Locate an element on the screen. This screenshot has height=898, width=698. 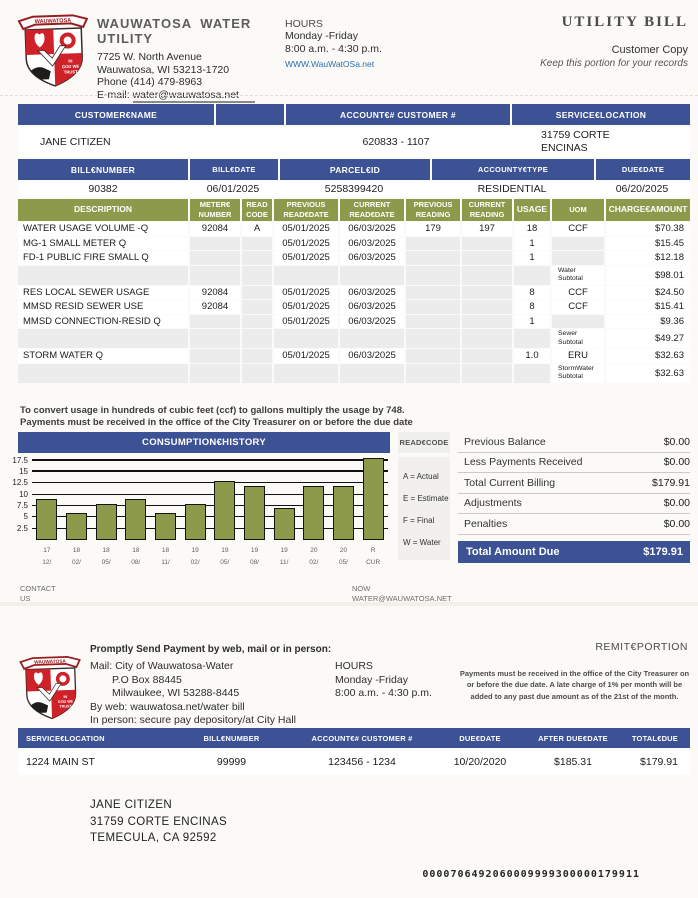
utility-address-line: Wauwatosa, WI 53213-1720 is located at coordinates (163, 69).